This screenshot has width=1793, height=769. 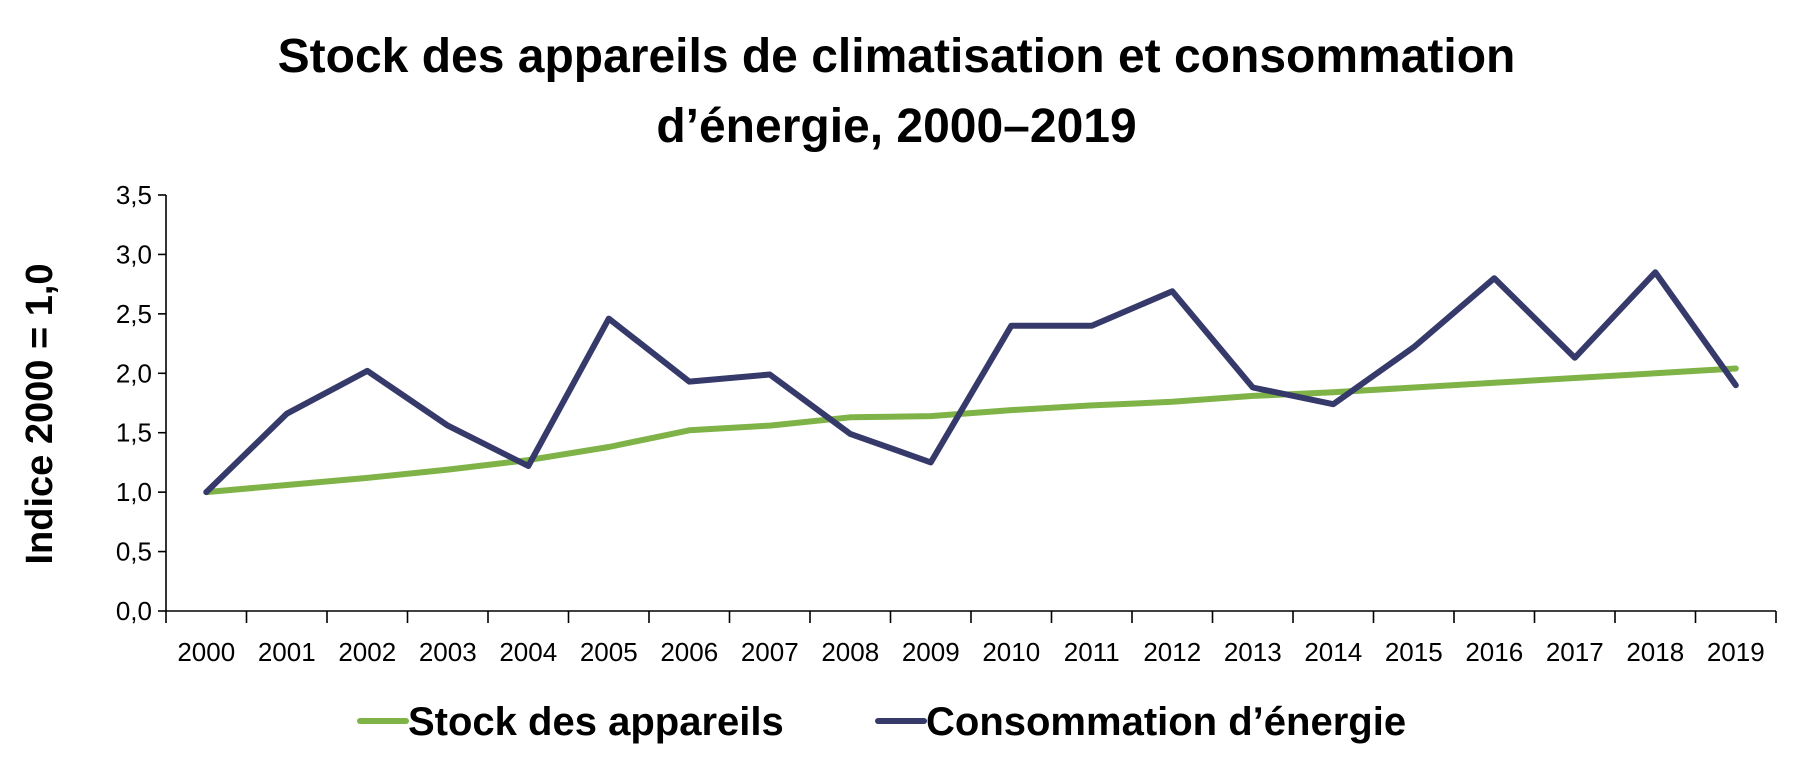 I want to click on y-tick-label: 2,0, so click(x=134, y=373).